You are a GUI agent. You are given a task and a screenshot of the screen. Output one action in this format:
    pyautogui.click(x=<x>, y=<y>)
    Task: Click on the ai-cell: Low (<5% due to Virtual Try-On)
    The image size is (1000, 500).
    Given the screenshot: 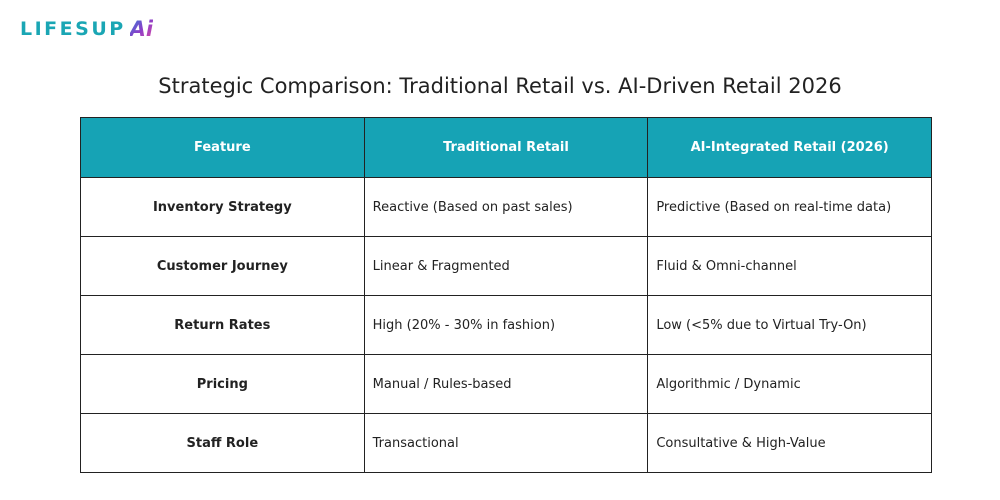 What is the action you would take?
    pyautogui.click(x=789, y=325)
    